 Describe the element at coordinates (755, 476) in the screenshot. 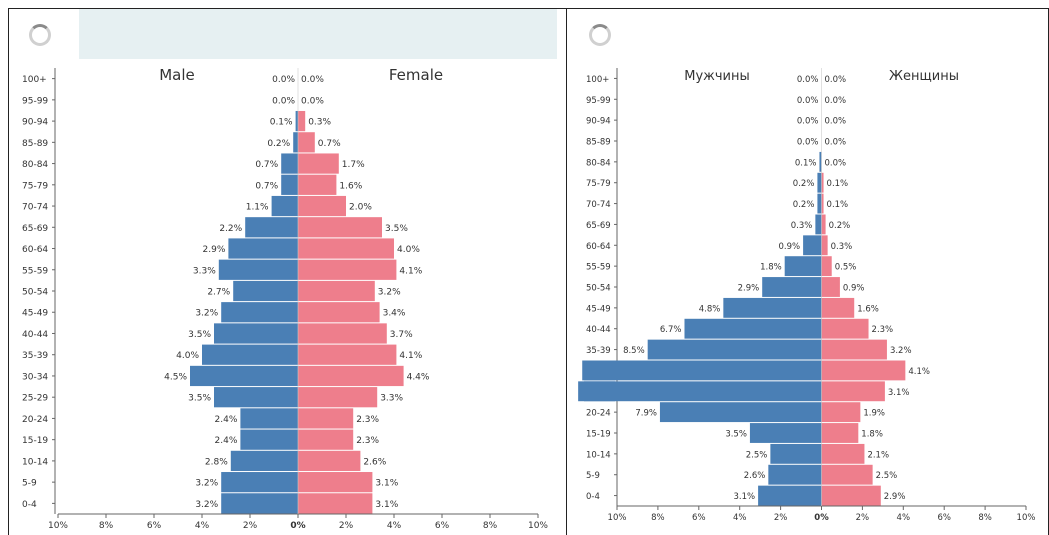

I see `male-value-label: 2.6%` at that location.